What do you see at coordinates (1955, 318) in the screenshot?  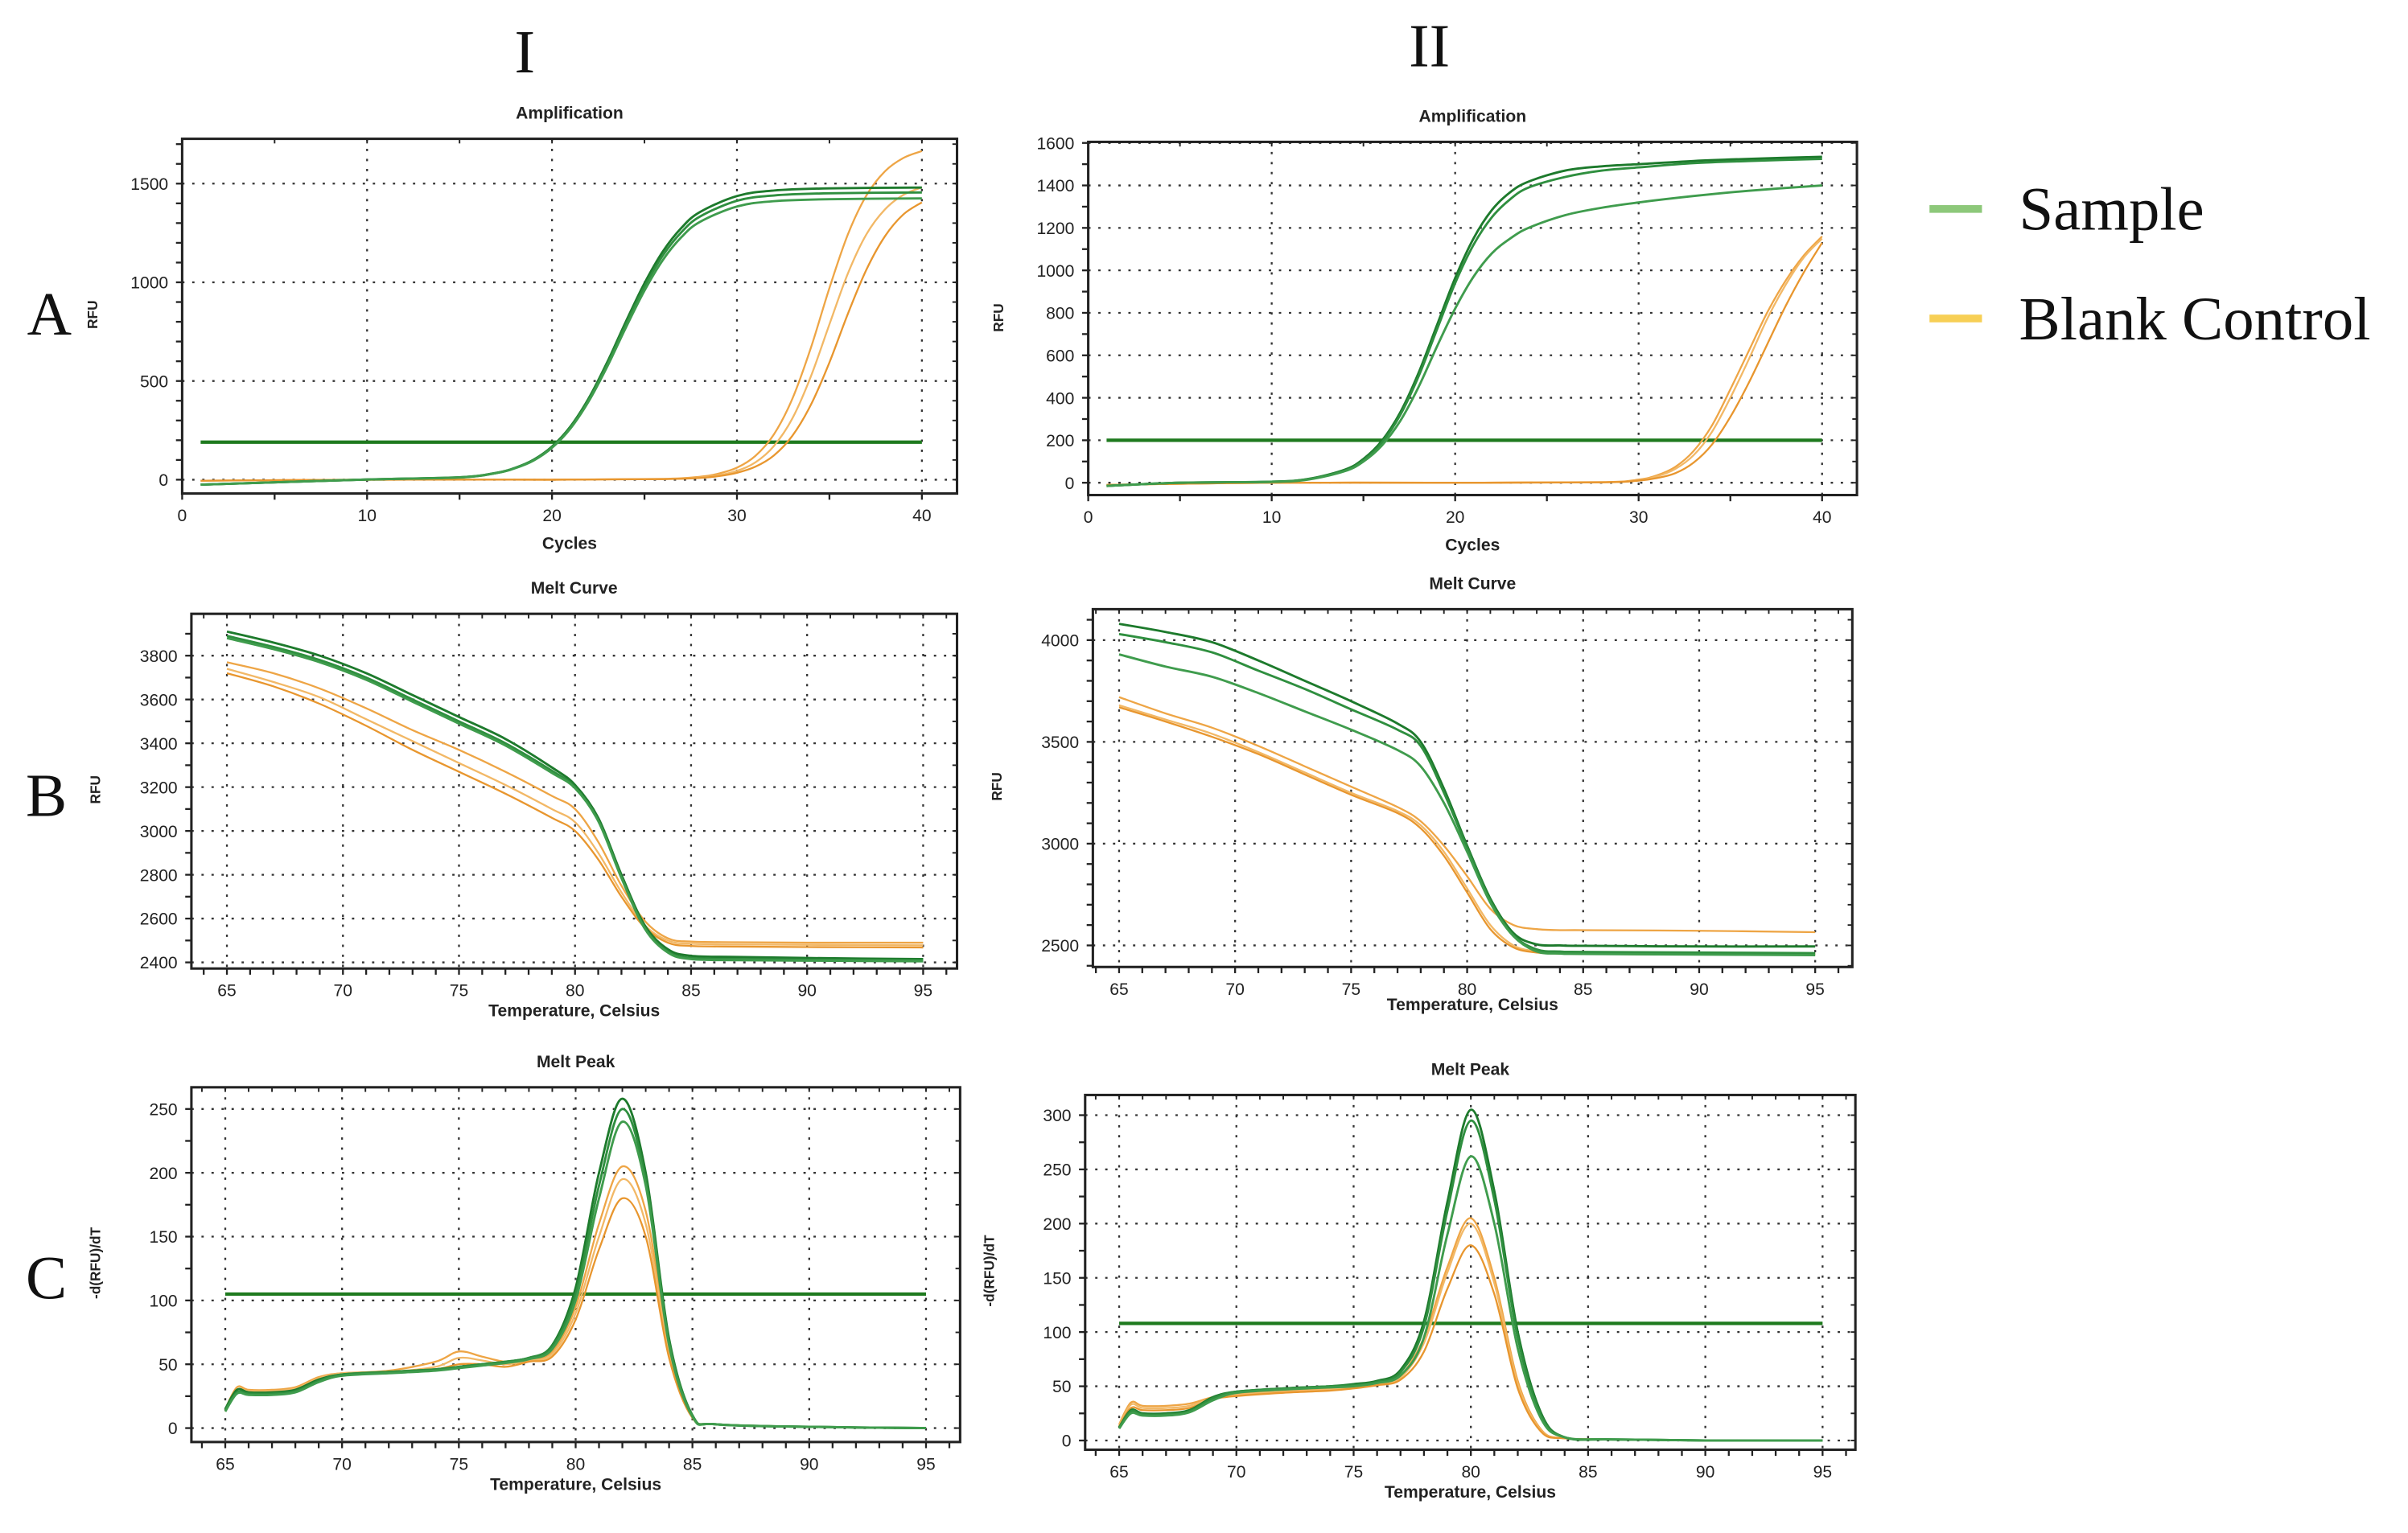 I see `legend-swatch-blank-control` at bounding box center [1955, 318].